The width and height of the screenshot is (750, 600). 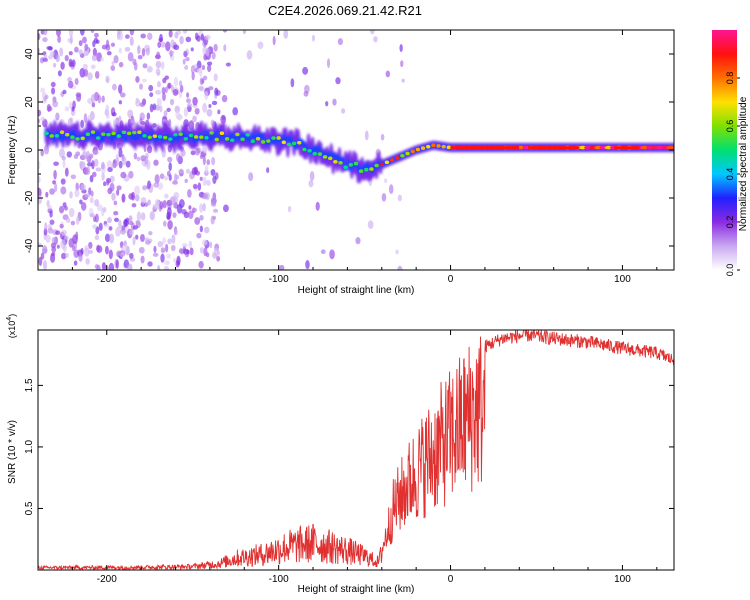 I want to click on spectrogram-x-tick-label: -200, so click(x=107, y=279).